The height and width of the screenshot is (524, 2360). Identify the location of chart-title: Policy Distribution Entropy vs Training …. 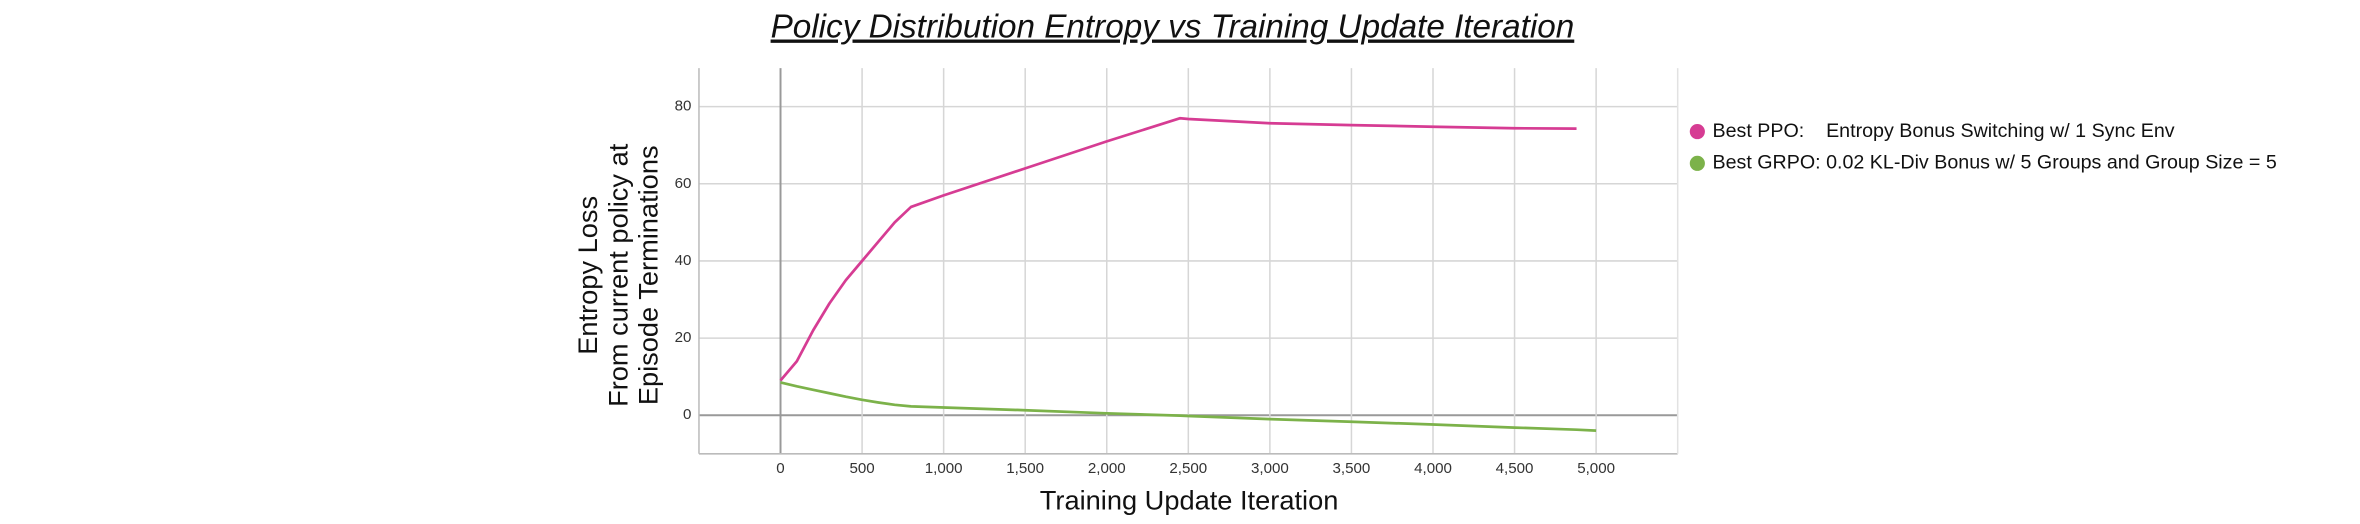
(1173, 27).